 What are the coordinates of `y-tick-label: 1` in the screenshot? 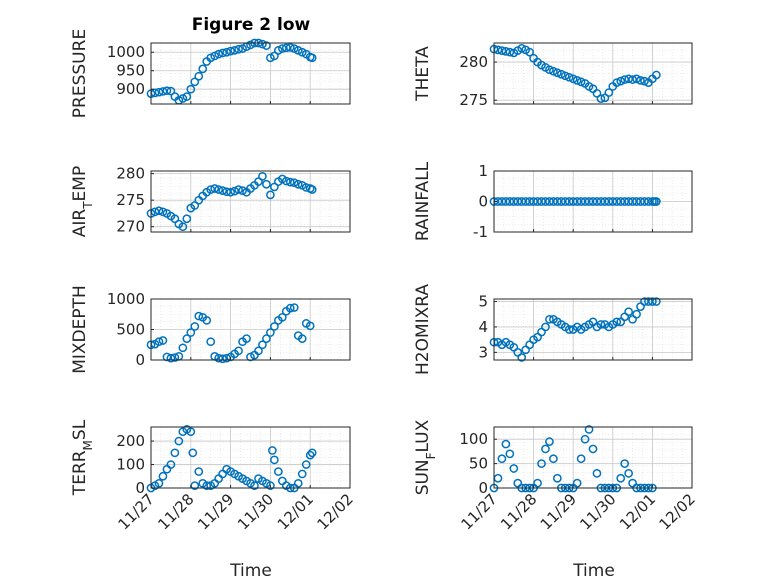 It's located at (483, 171).